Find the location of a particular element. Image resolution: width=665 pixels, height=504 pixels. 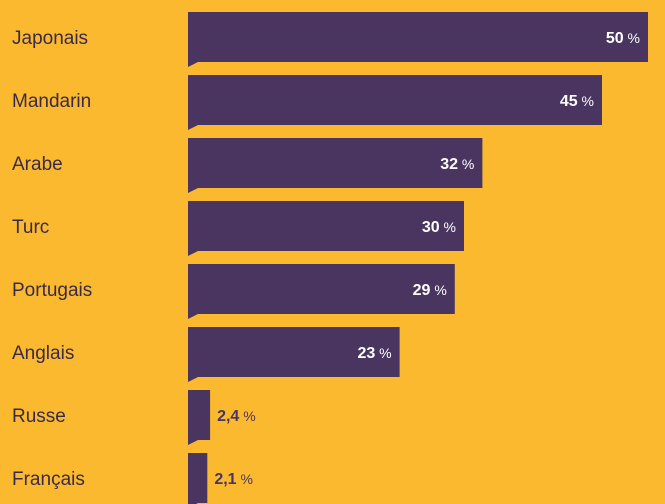

bar-anglais is located at coordinates (294, 354).